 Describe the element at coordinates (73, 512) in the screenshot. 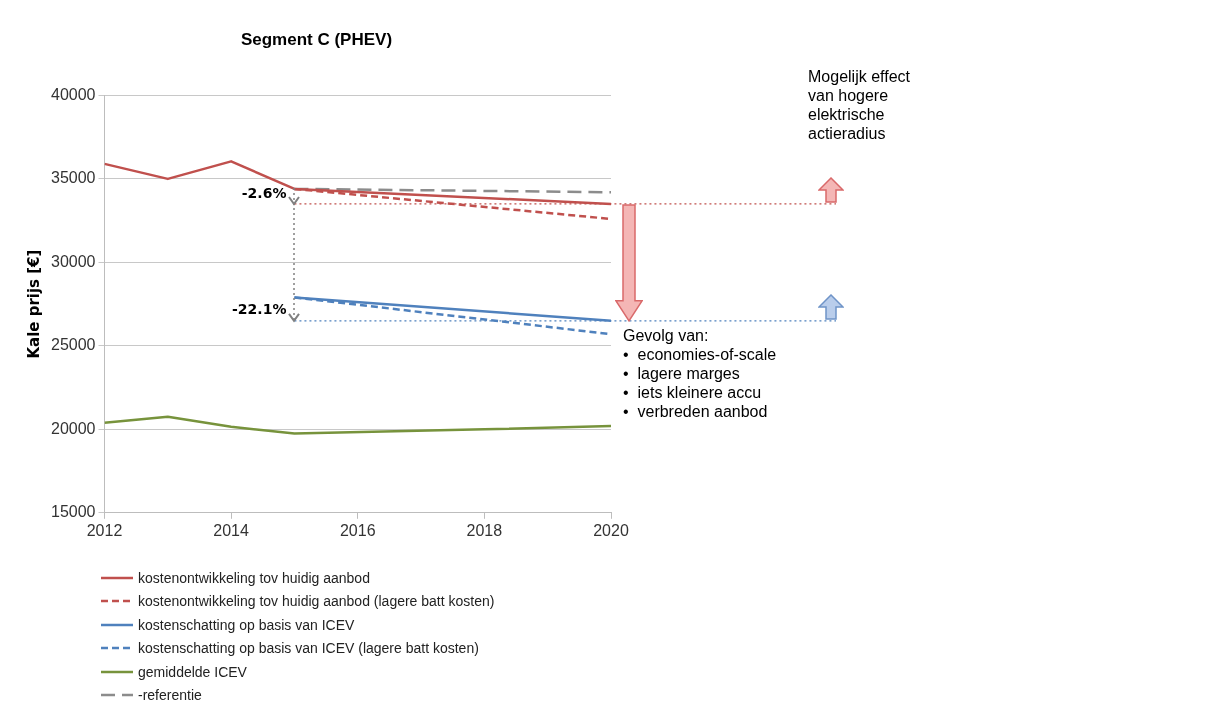

I see `y-tick-label: 15000` at that location.